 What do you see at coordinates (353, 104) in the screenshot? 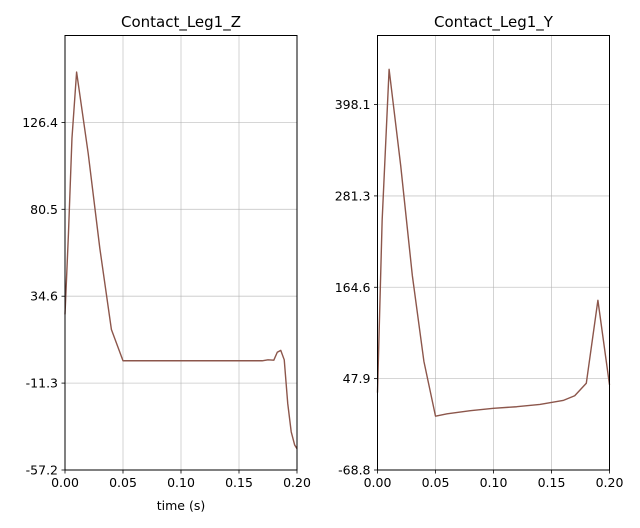
I see `y-tick-label: 398.1` at bounding box center [353, 104].